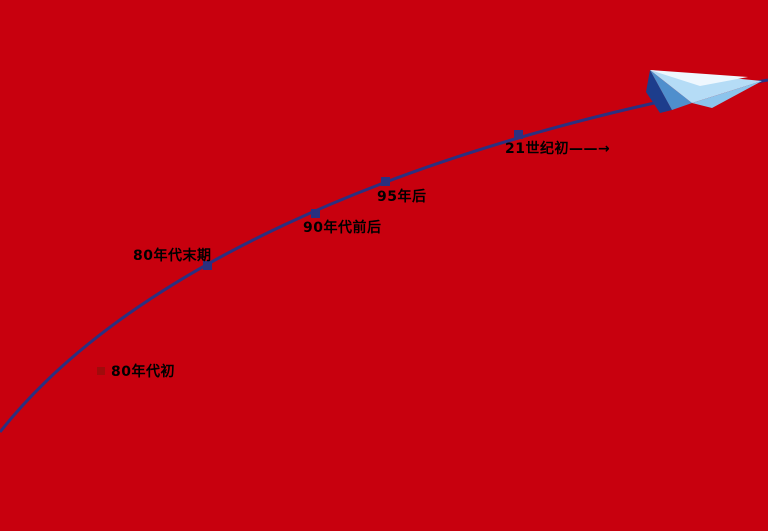  Describe the element at coordinates (172, 256) in the screenshot. I see `label-era-80s-late: 80年代末期` at that location.